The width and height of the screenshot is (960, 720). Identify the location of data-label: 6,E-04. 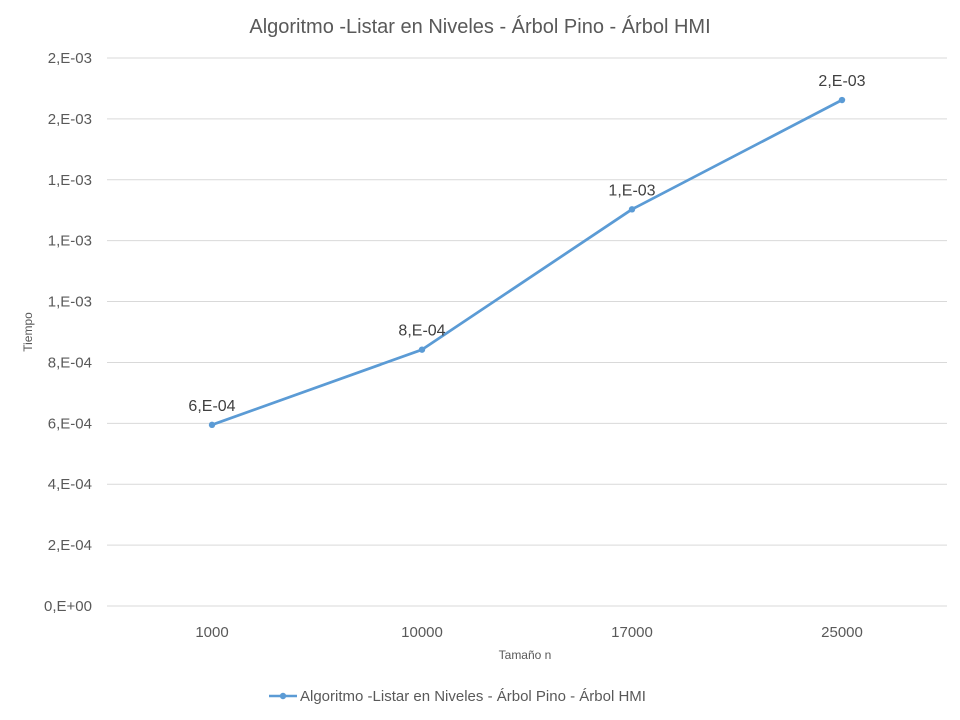
(211, 406).